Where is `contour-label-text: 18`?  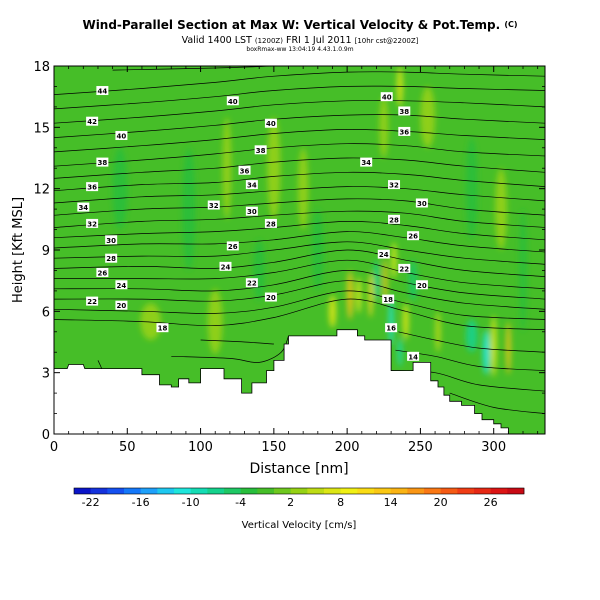
contour-label-text: 18 is located at coordinates (388, 300).